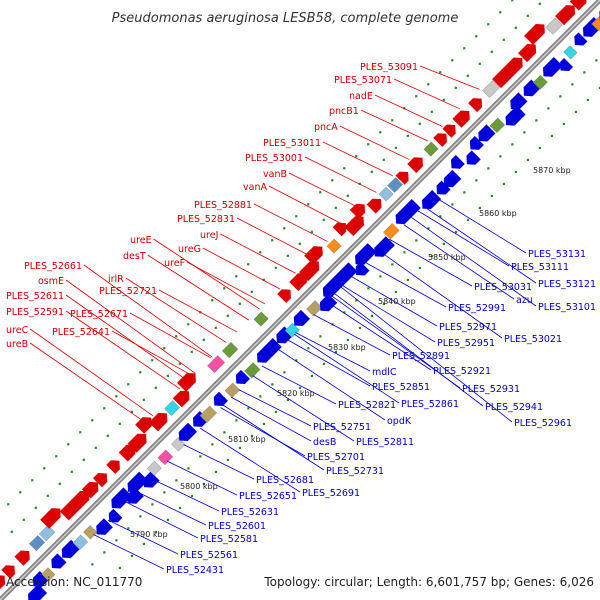 The image size is (600, 600). What do you see at coordinates (17, 330) in the screenshot?
I see `gene-label: ureC` at bounding box center [17, 330].